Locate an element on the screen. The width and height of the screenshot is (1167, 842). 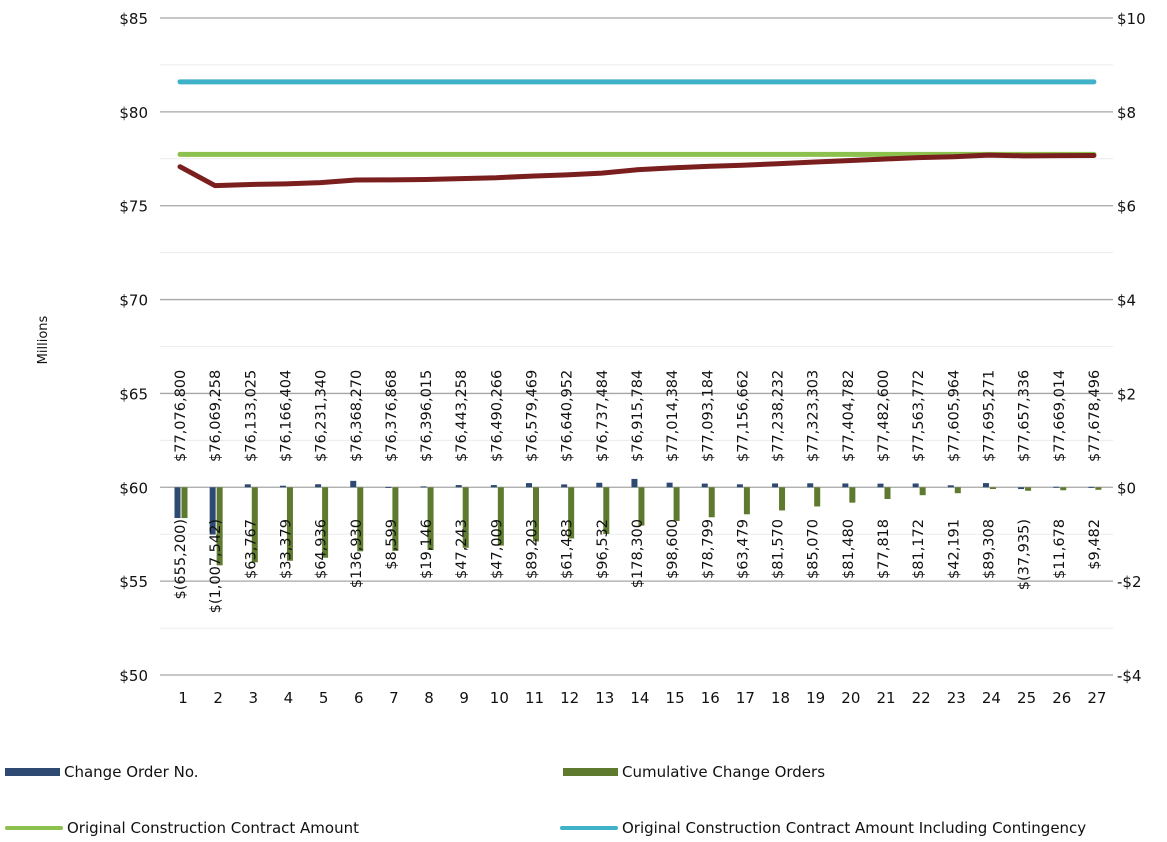
cumulative-amount-label: $76,133,025 is located at coordinates (251, 416).